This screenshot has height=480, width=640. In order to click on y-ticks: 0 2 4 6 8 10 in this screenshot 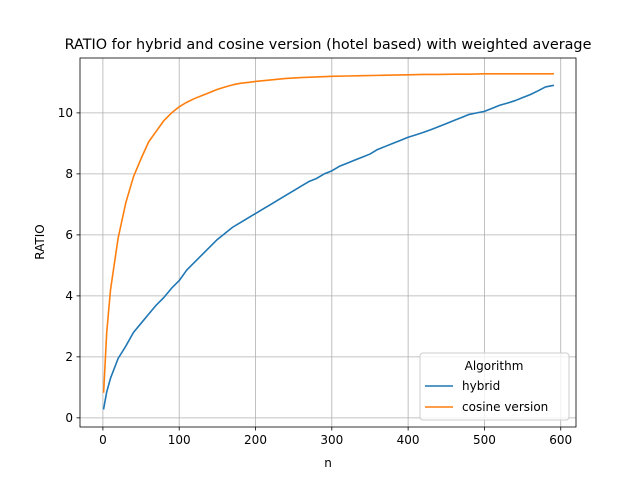, I will do `click(69, 265)`.